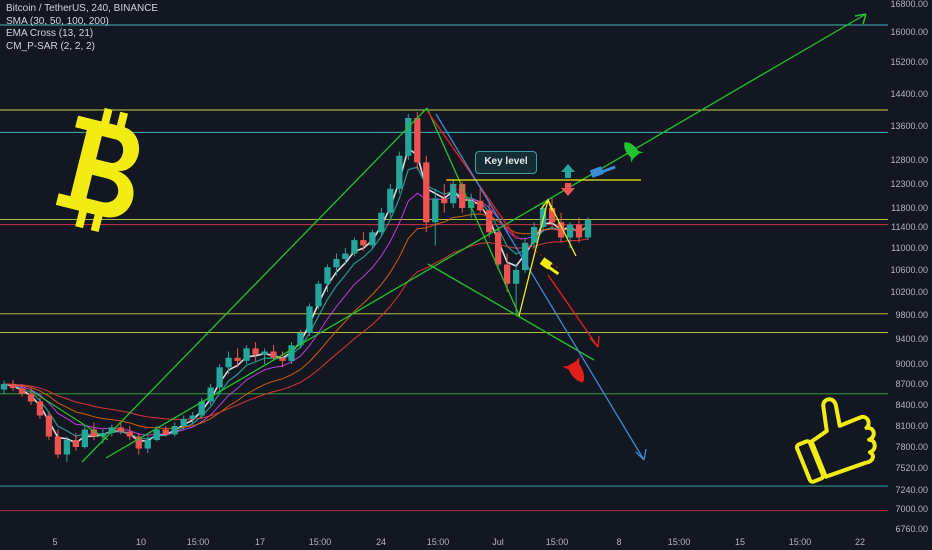 This screenshot has width=932, height=550. Describe the element at coordinates (141, 542) in the screenshot. I see `time-tick-label: 10` at that location.